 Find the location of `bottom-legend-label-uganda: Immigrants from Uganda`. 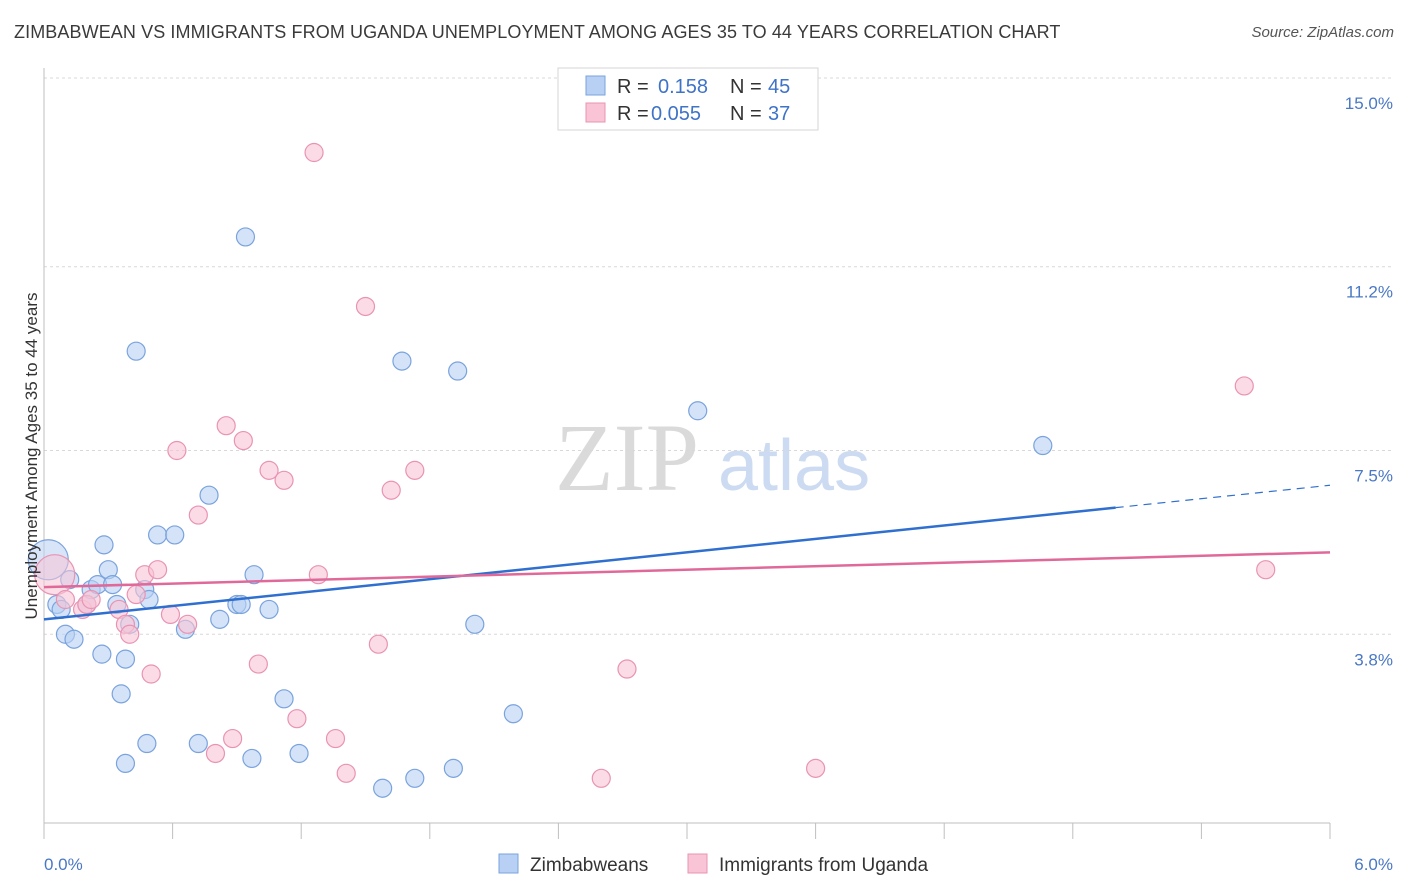

bottom-legend-label-uganda: Immigrants from Uganda is located at coordinates (824, 865).